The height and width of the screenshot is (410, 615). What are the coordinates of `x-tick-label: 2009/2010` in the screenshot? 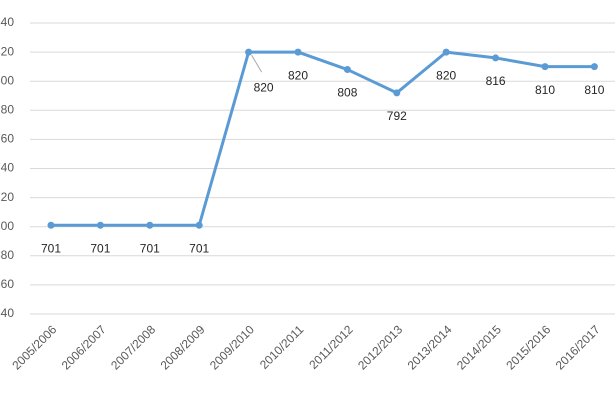 It's located at (232, 347).